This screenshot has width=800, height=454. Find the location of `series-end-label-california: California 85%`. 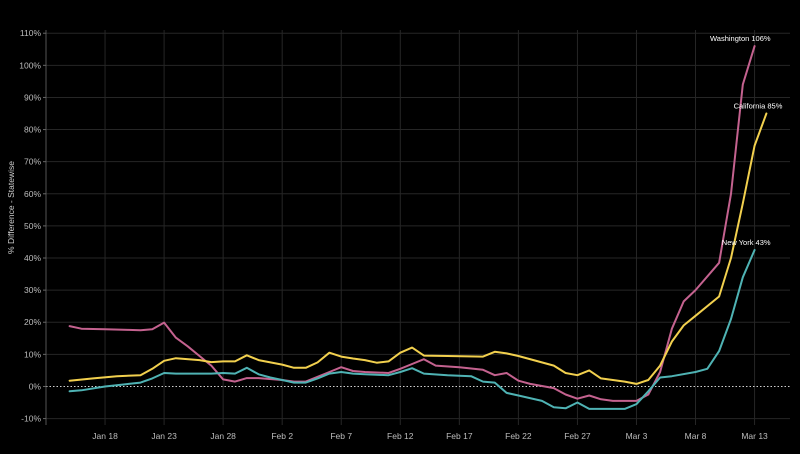

series-end-label-california: California 85% is located at coordinates (758, 105).